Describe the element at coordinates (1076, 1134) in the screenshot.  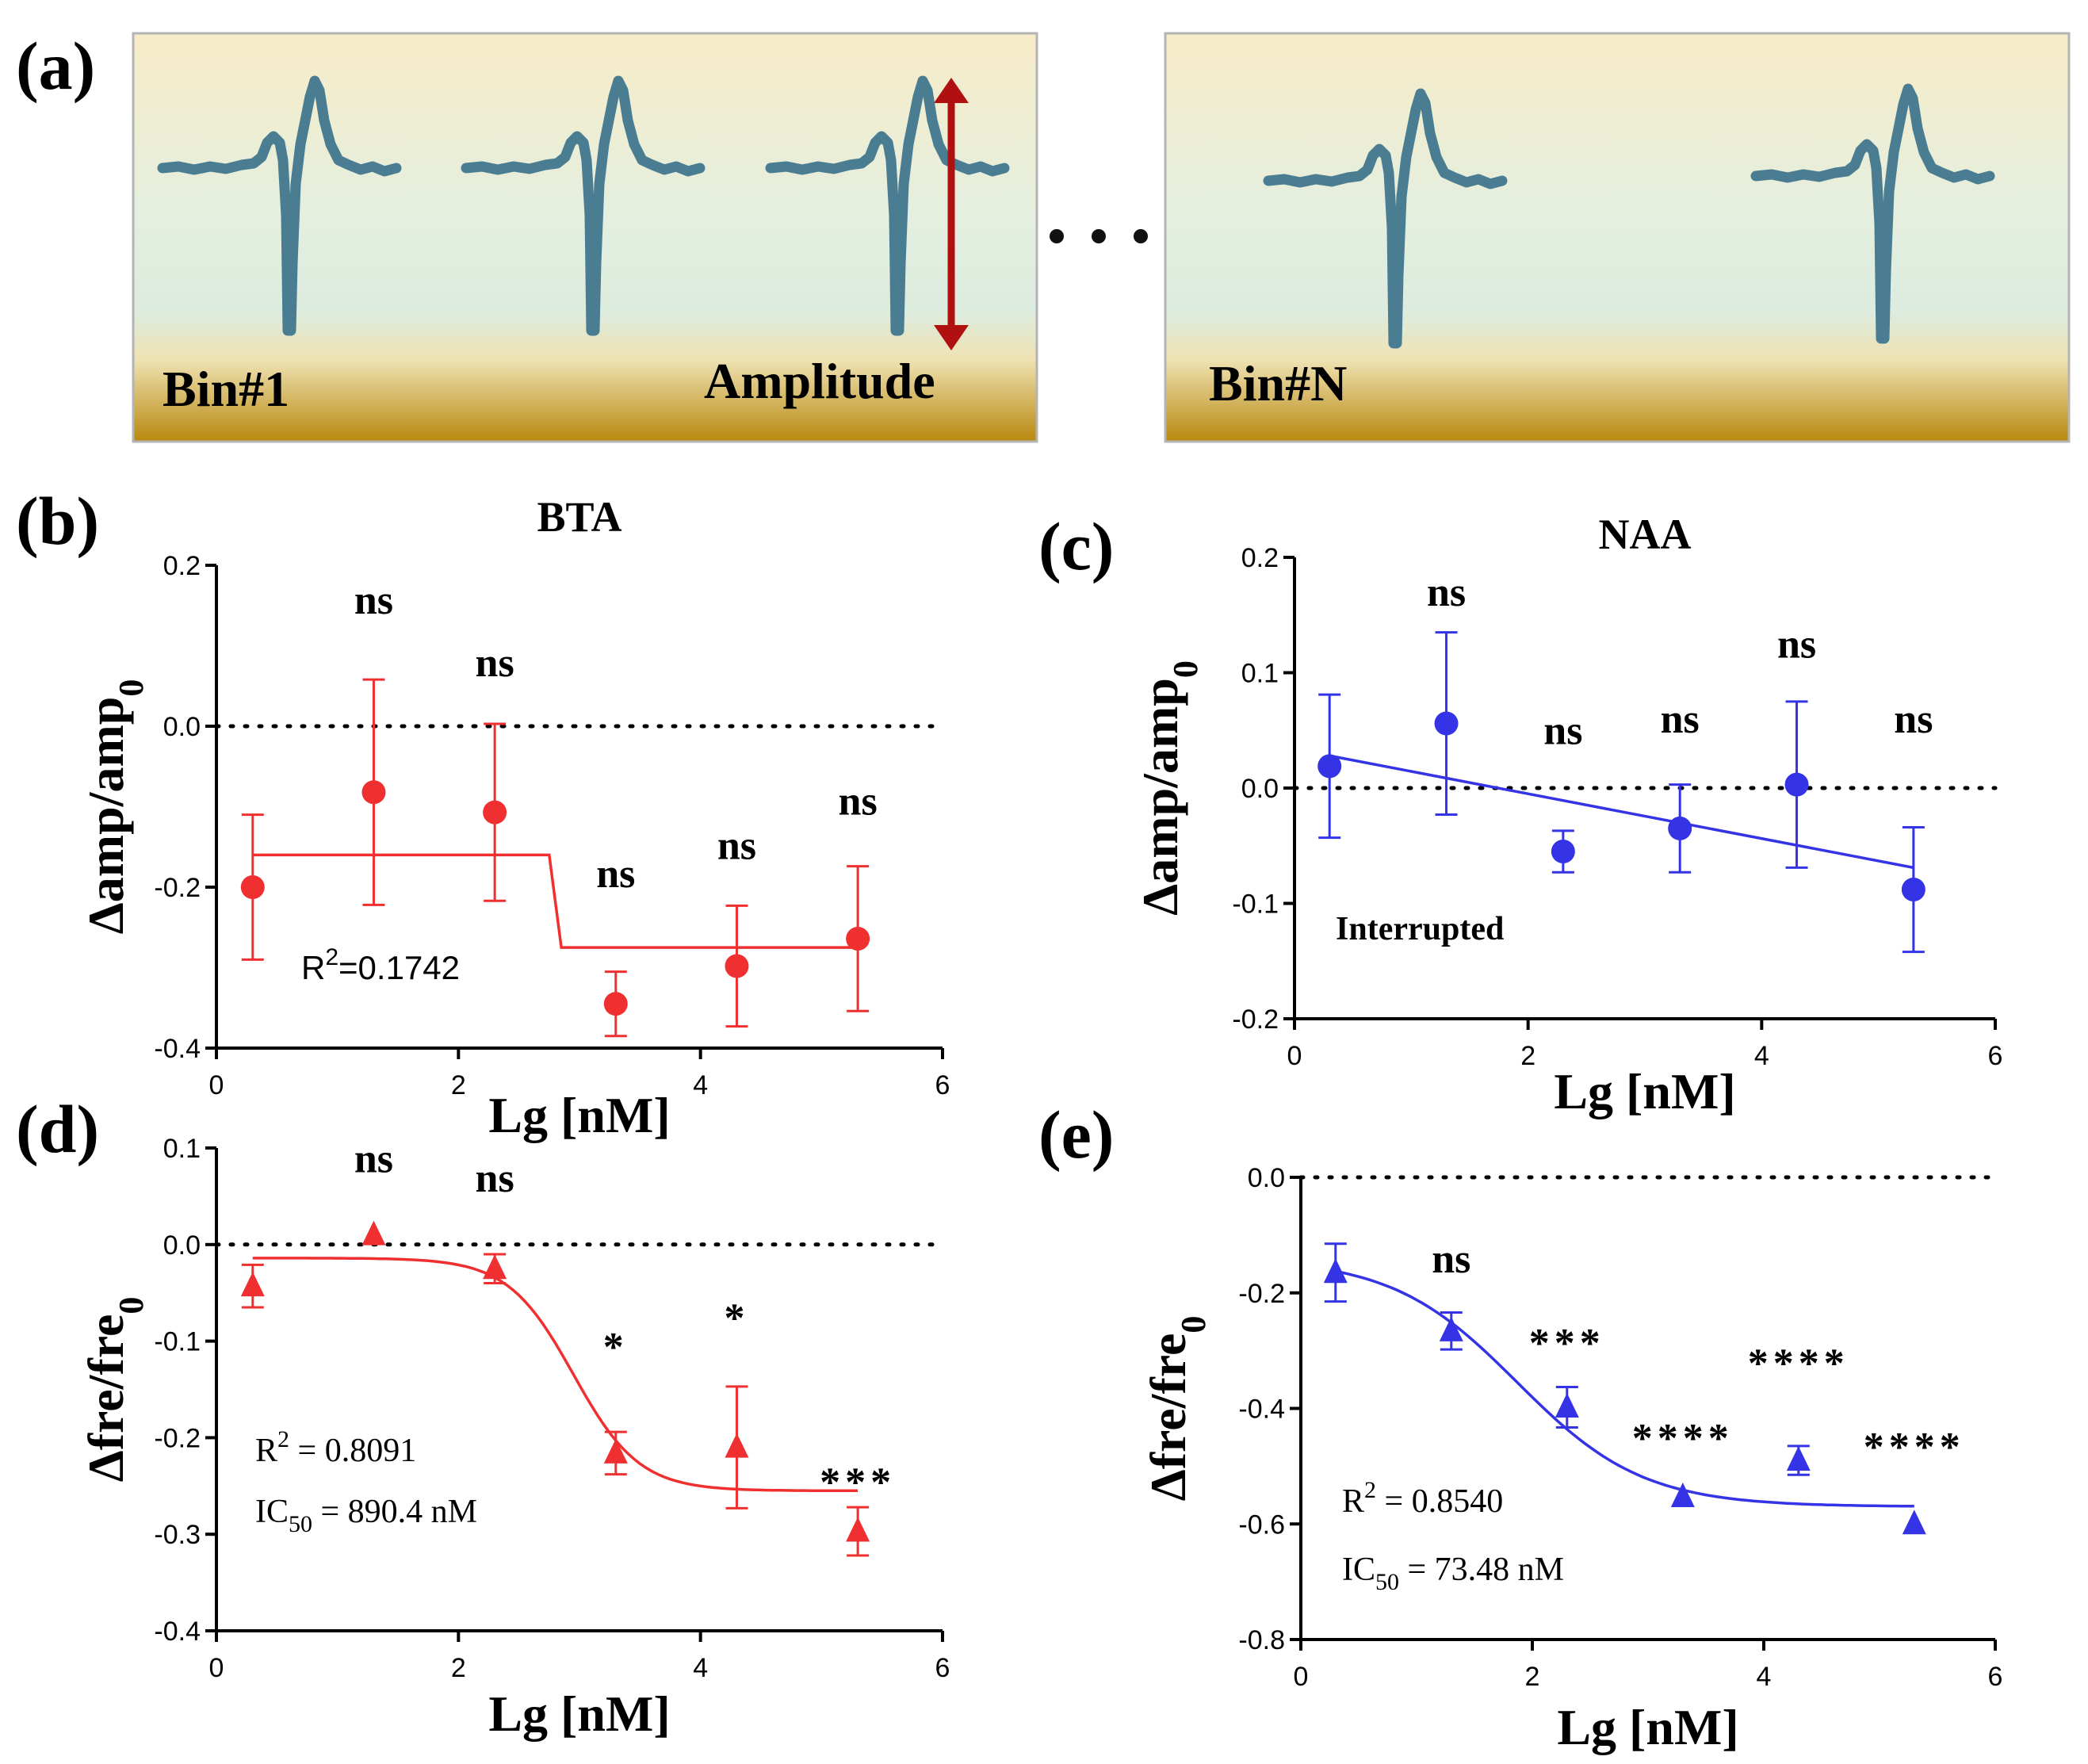
I see `panel-label: (e)` at that location.